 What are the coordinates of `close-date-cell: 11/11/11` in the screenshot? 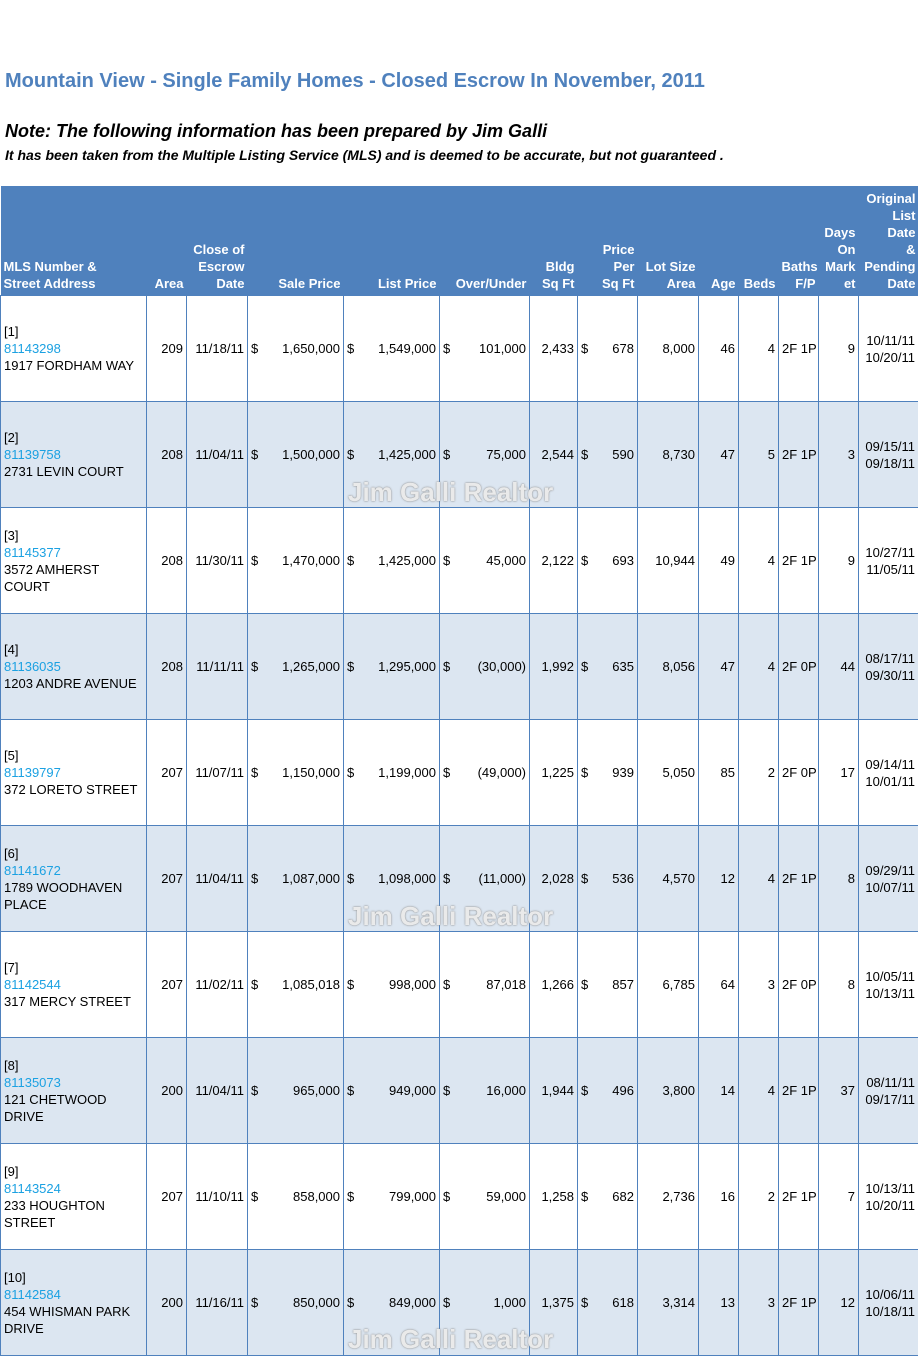 It's located at (217, 667).